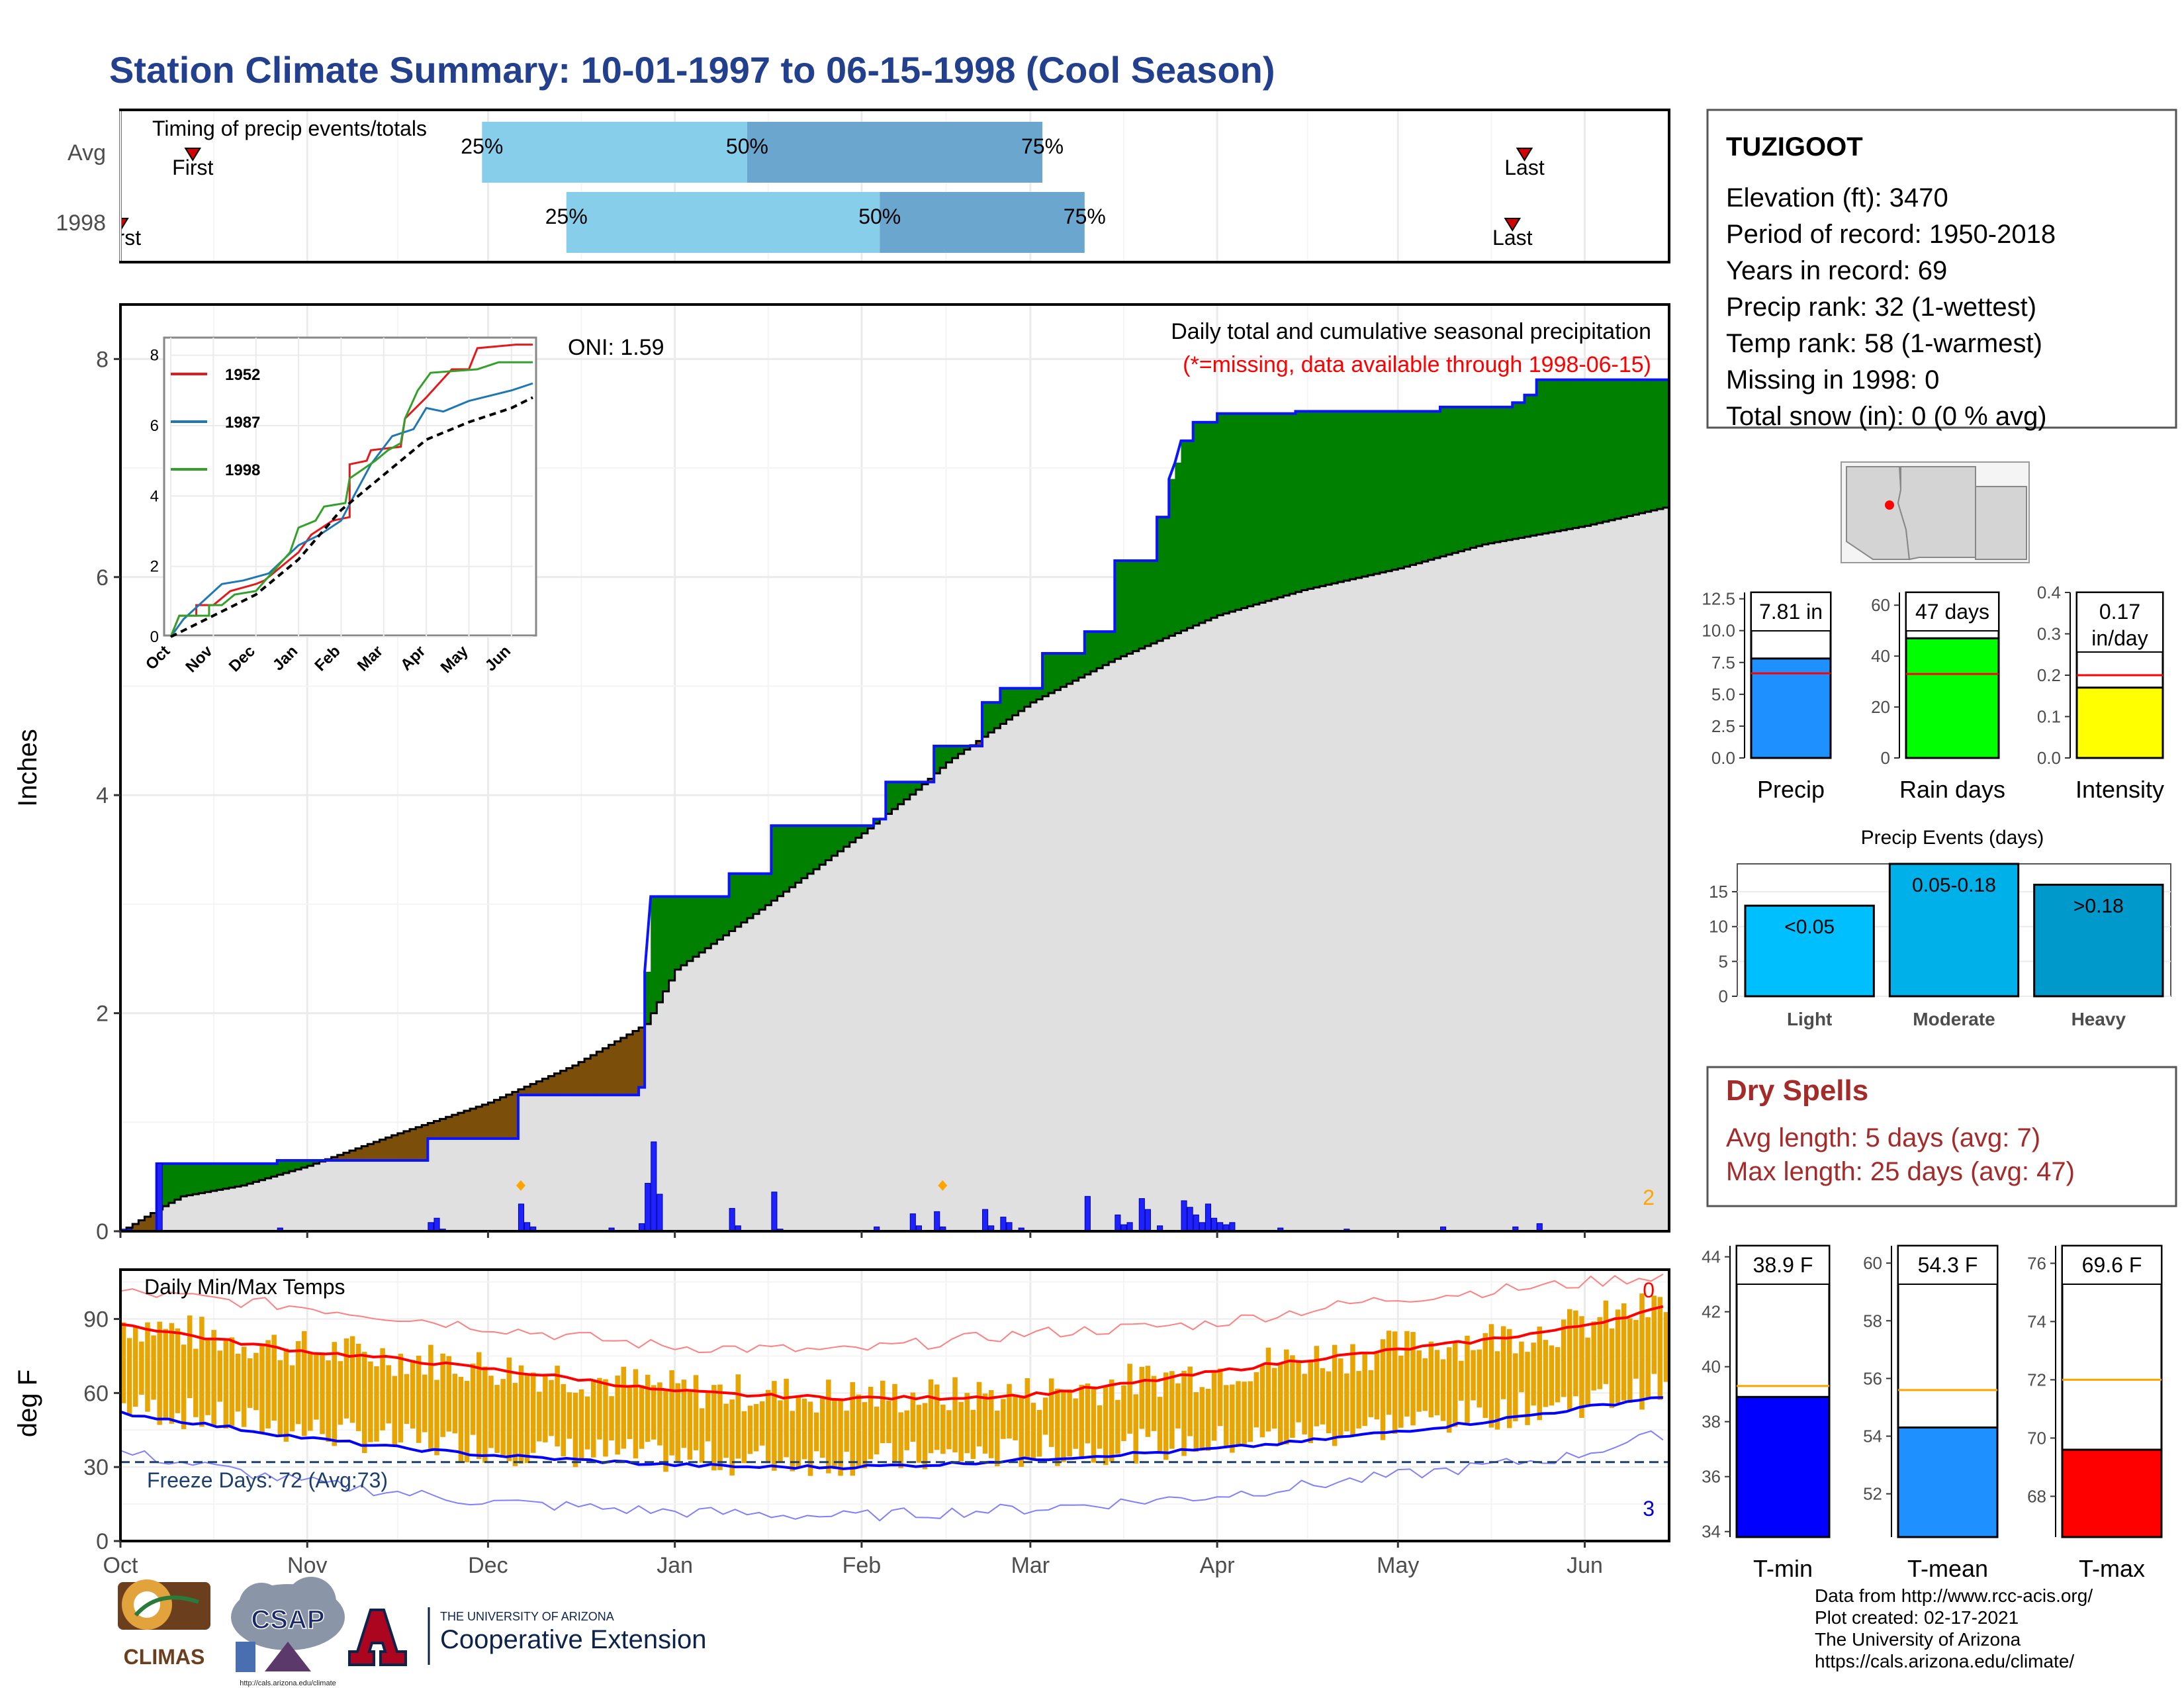  I want to click on avg-min-line, so click(892, 1433).